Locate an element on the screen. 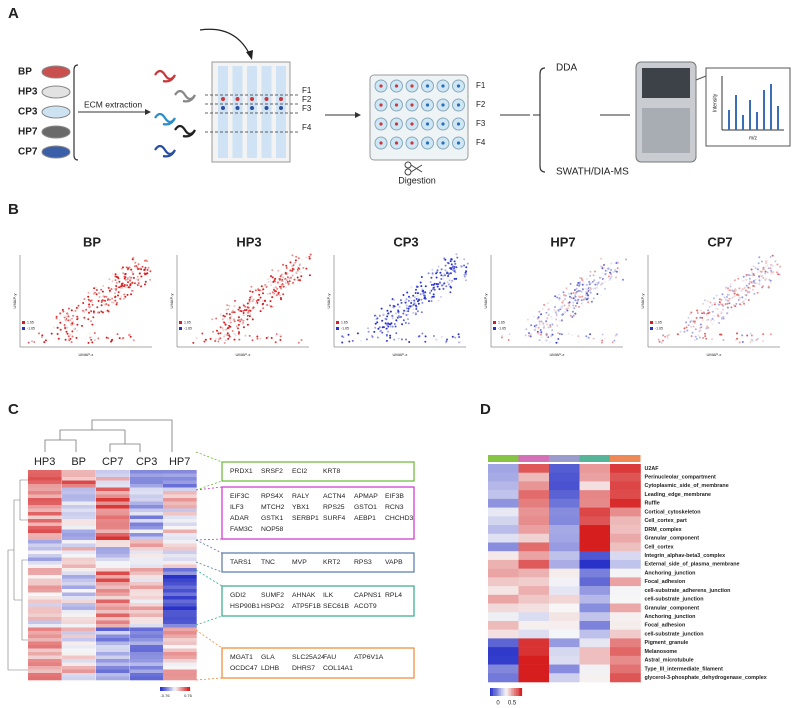 The image size is (797, 708). method-label: SWATH/DIA-MS is located at coordinates (592, 172).